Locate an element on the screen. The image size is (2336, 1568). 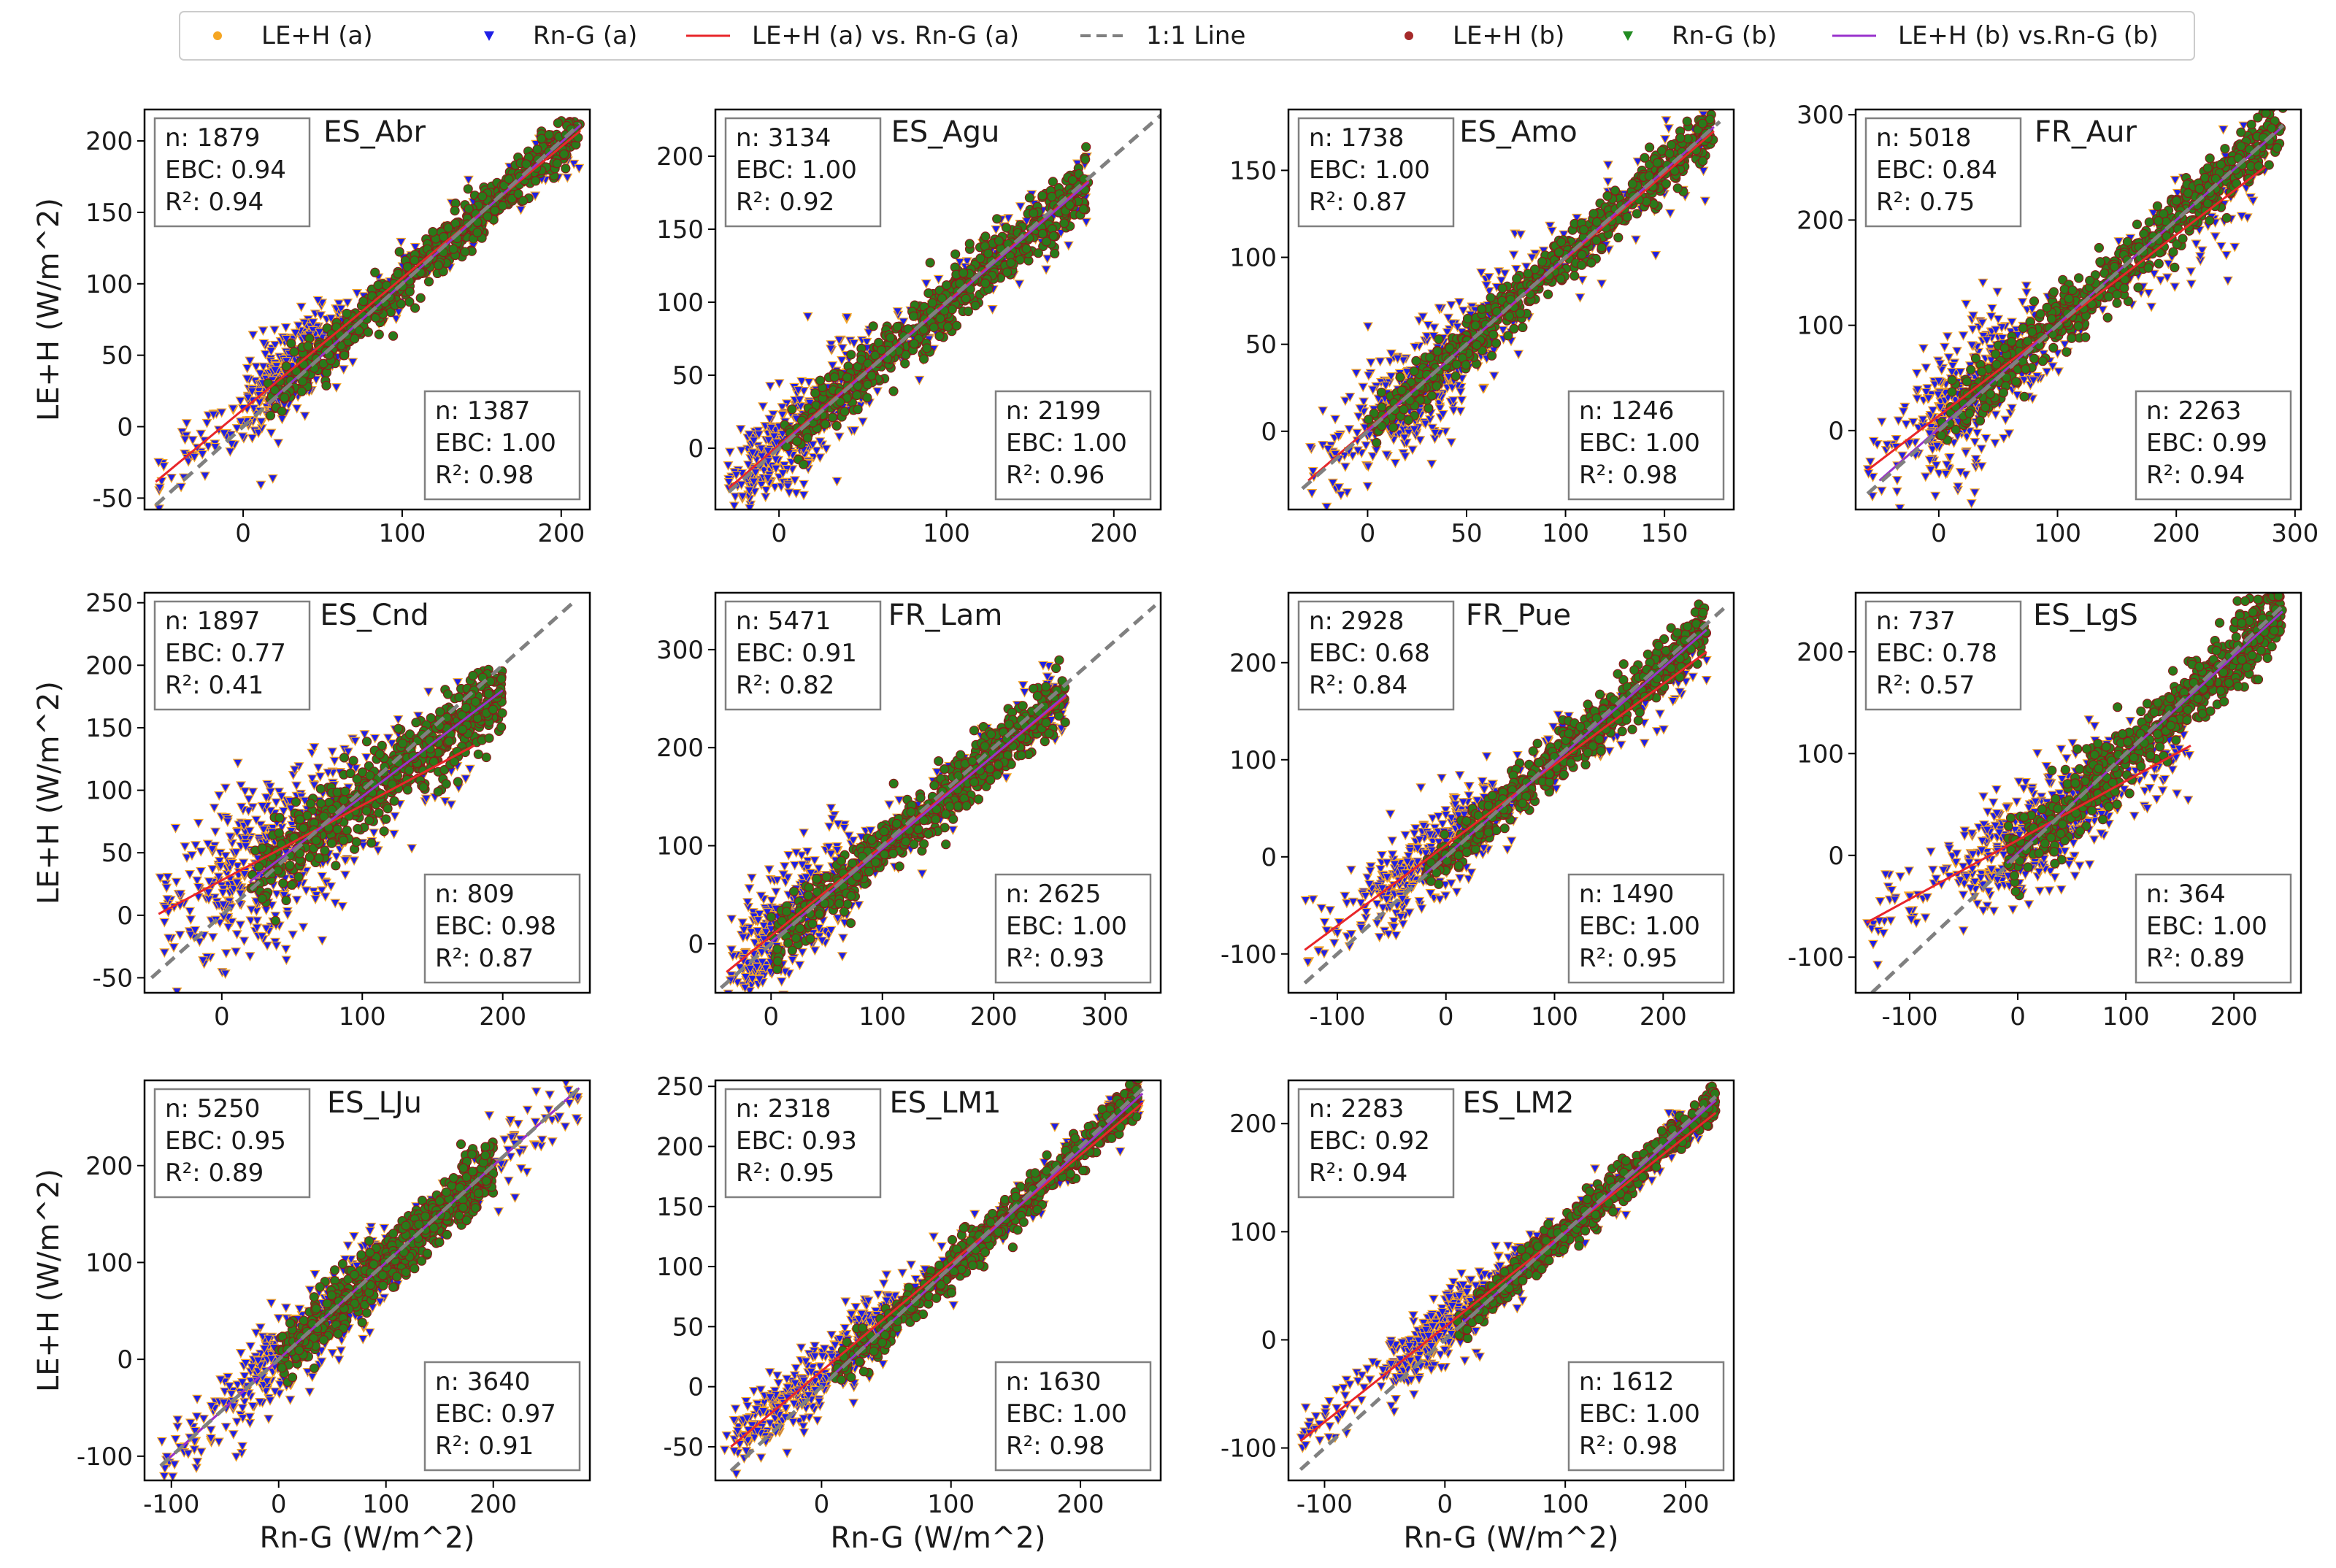
y-tick-label: 200 is located at coordinates (680, 157).